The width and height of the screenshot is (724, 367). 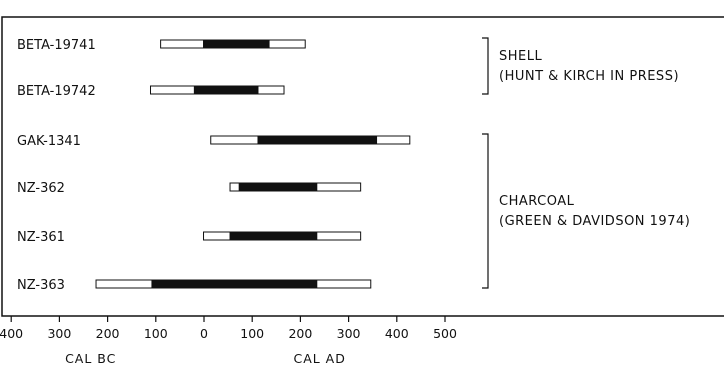 I want to click on sample-row: BETA-19741, so click(x=161, y=45).